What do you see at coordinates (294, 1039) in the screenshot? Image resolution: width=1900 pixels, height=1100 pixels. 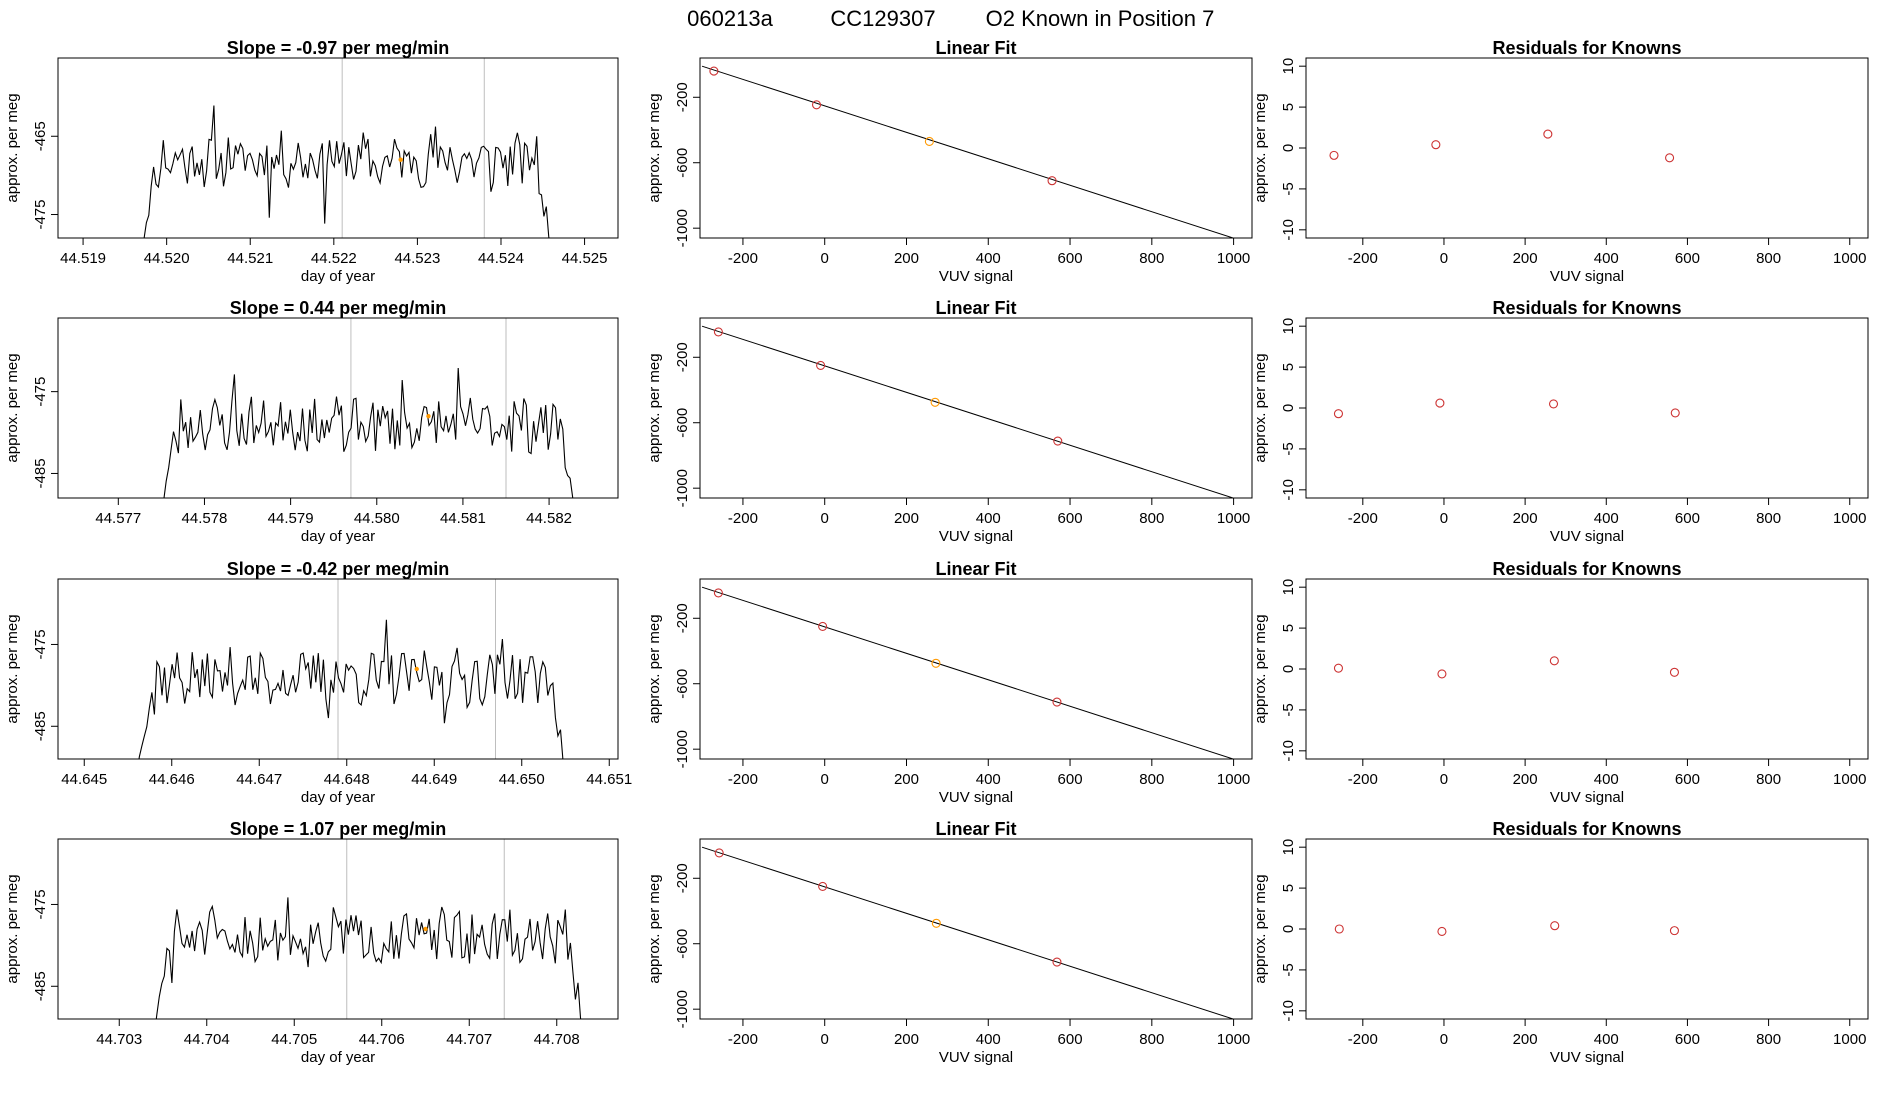 I see `x-tick-label: 44.705` at bounding box center [294, 1039].